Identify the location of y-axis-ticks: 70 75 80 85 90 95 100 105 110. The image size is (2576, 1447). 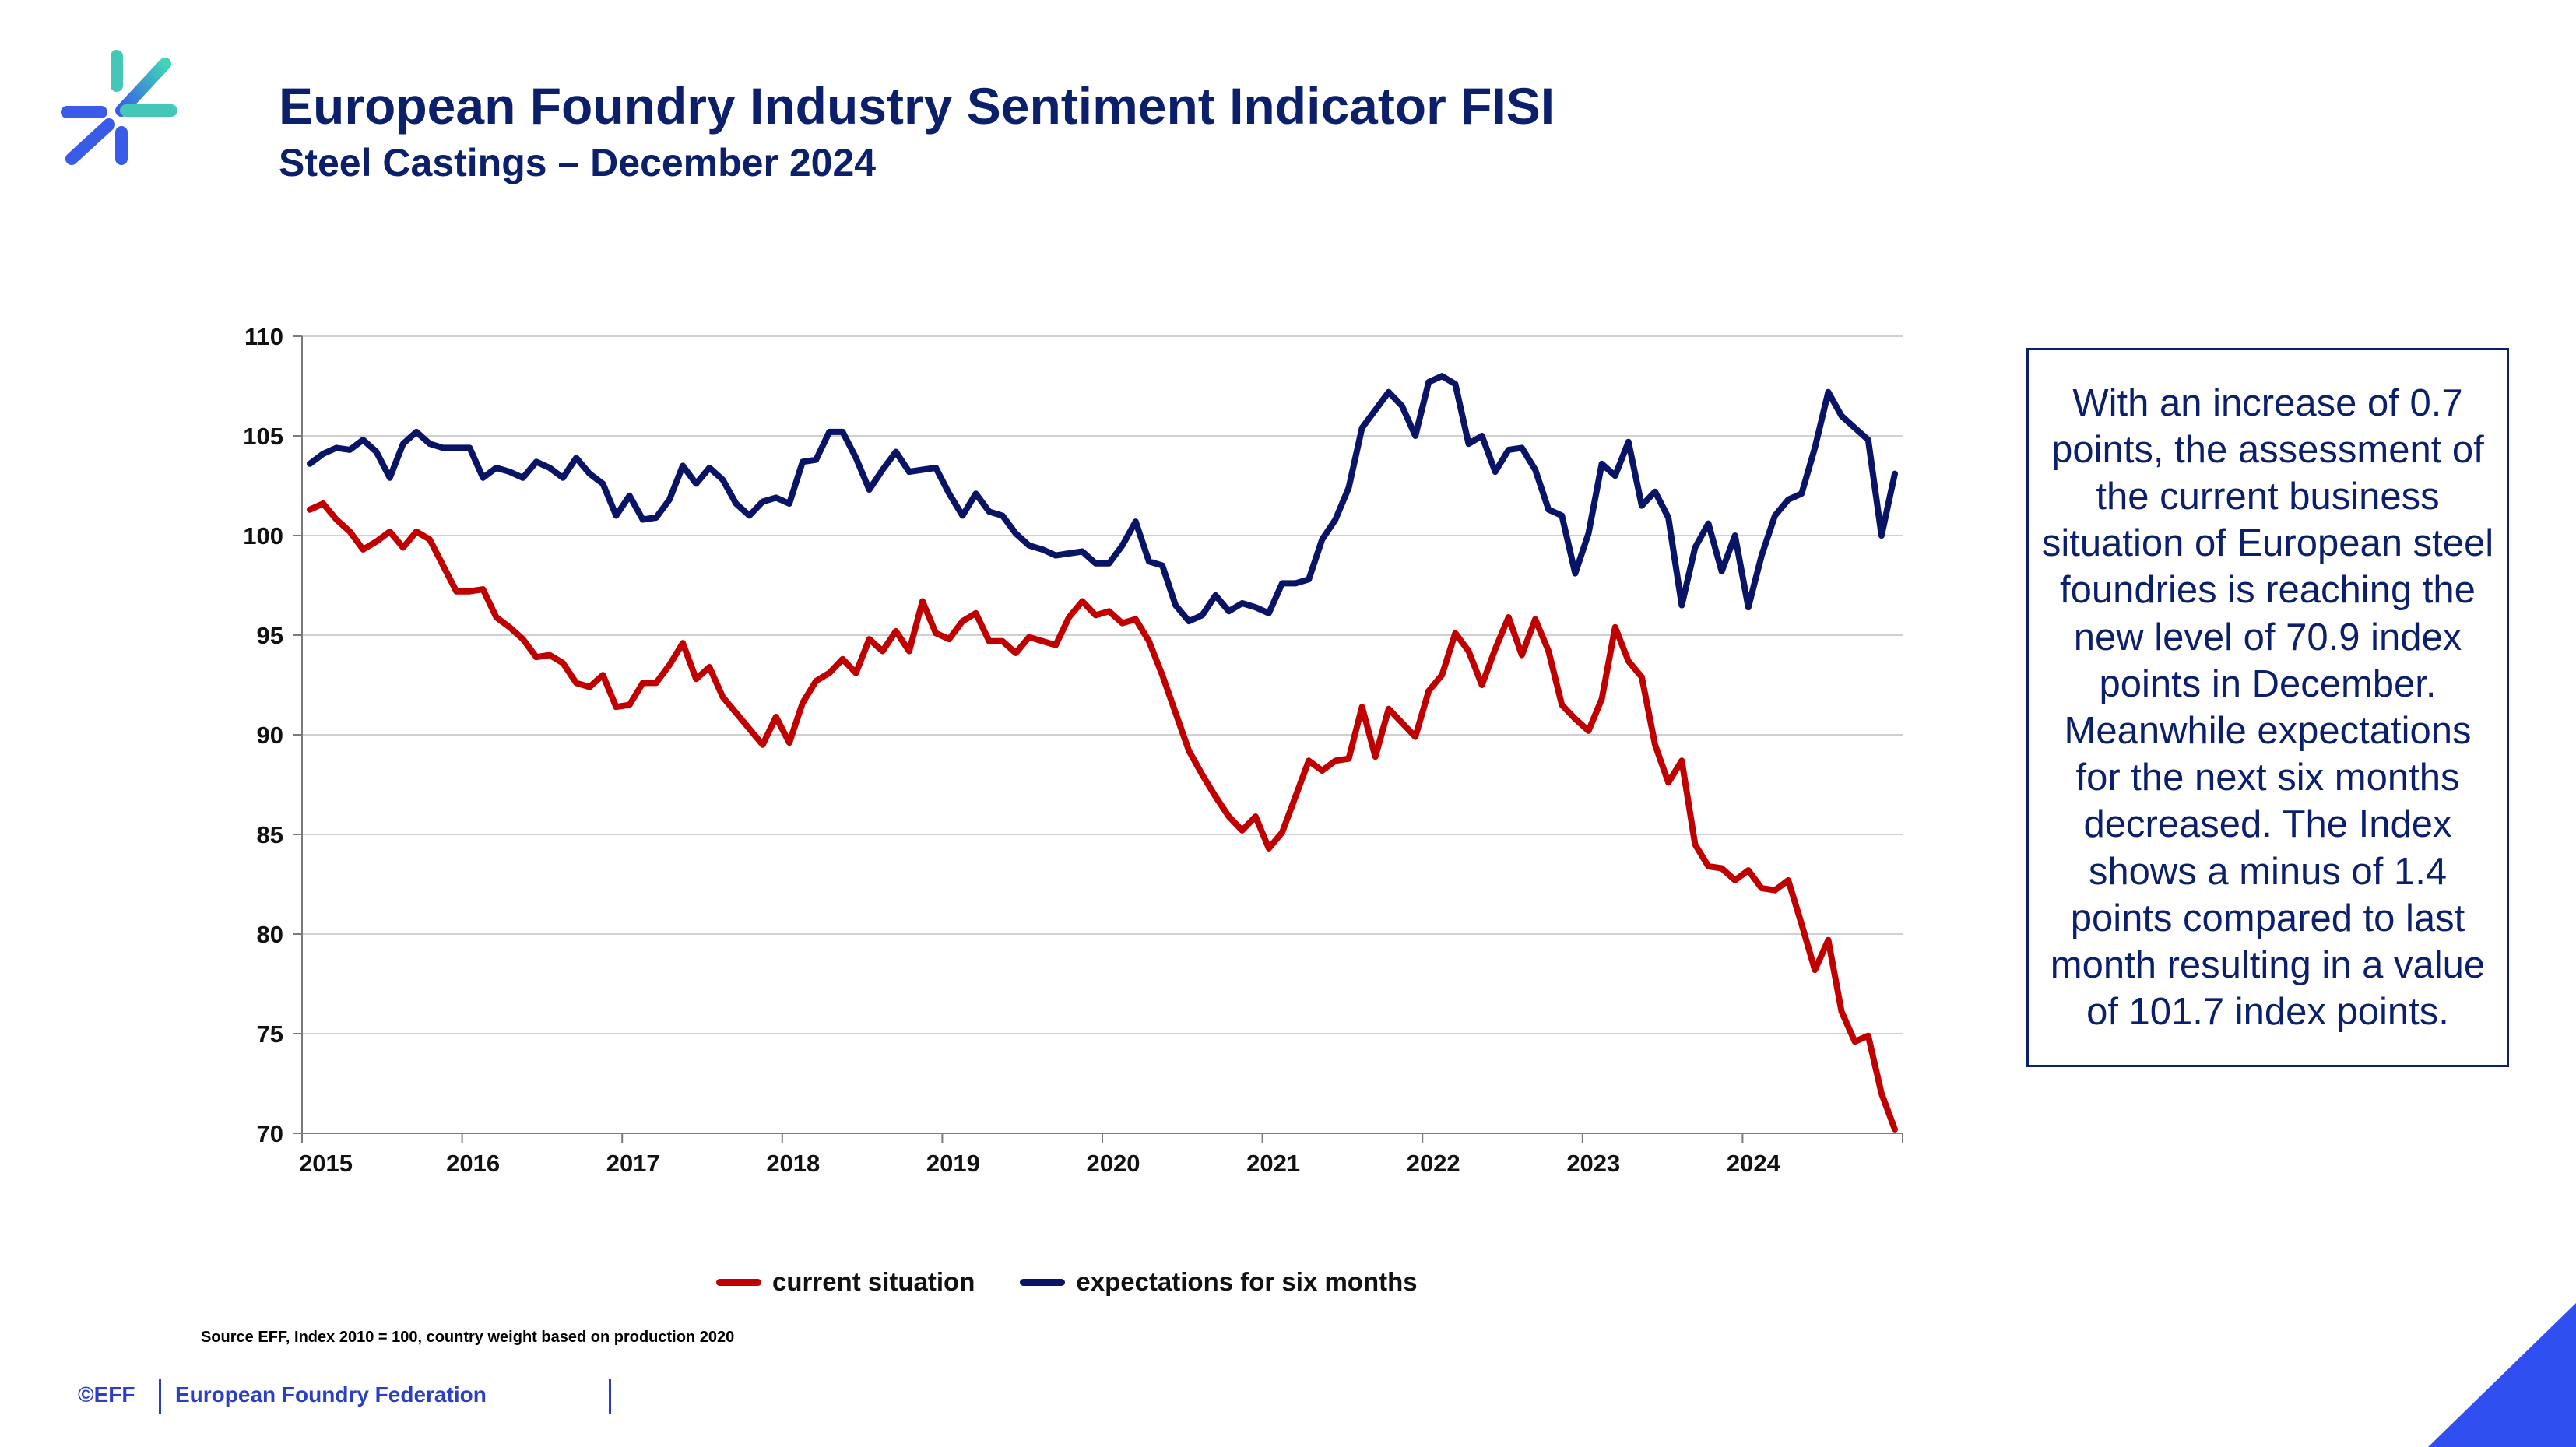
(273, 735).